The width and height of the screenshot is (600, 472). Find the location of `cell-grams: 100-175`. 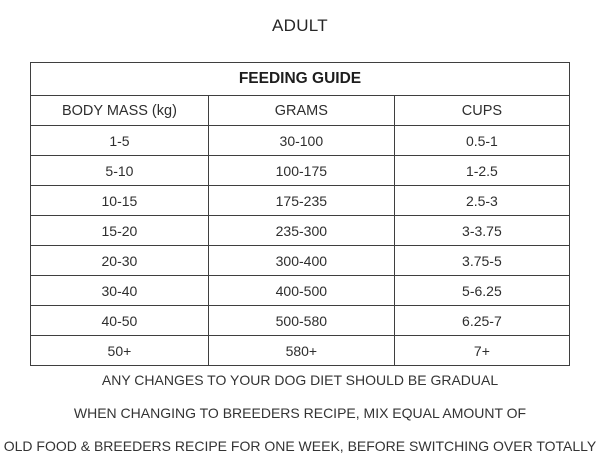

cell-grams: 100-175 is located at coordinates (301, 170).